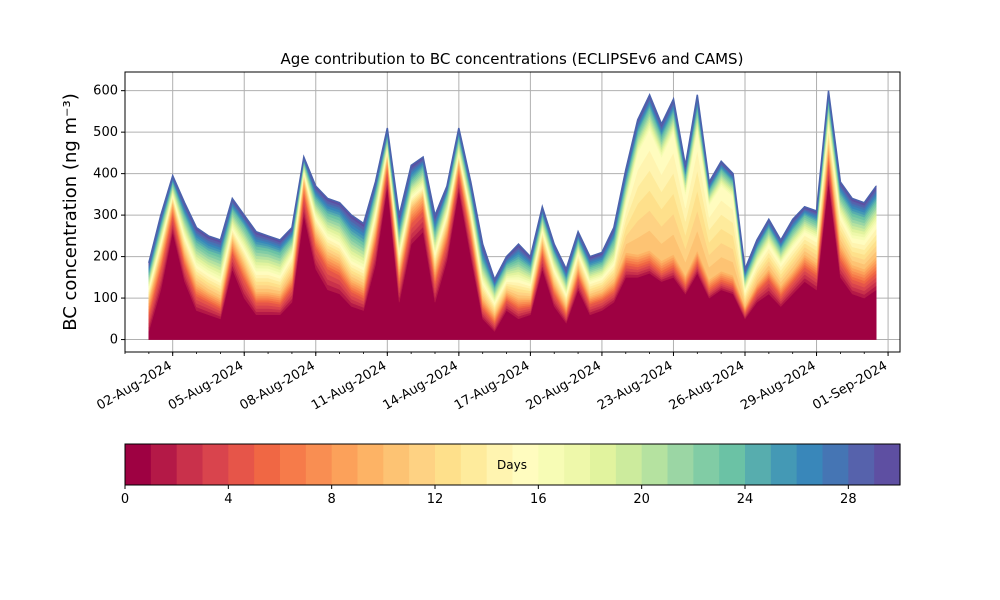 This screenshot has width=1000, height=600. What do you see at coordinates (114, 340) in the screenshot?
I see `y-tick-label: 0` at bounding box center [114, 340].